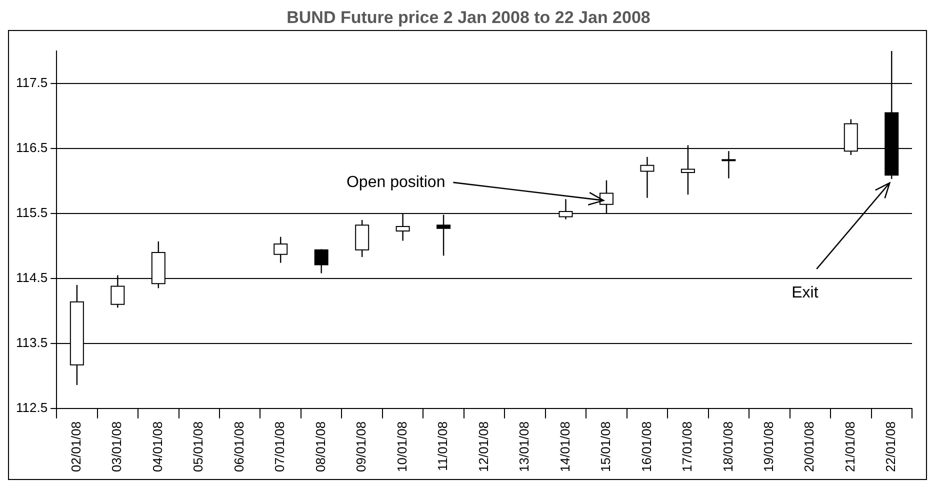 The image size is (937, 488). I want to click on chart-title: BUND Future price 2 Jan 2008 to 22 Jan 2008, so click(469, 18).